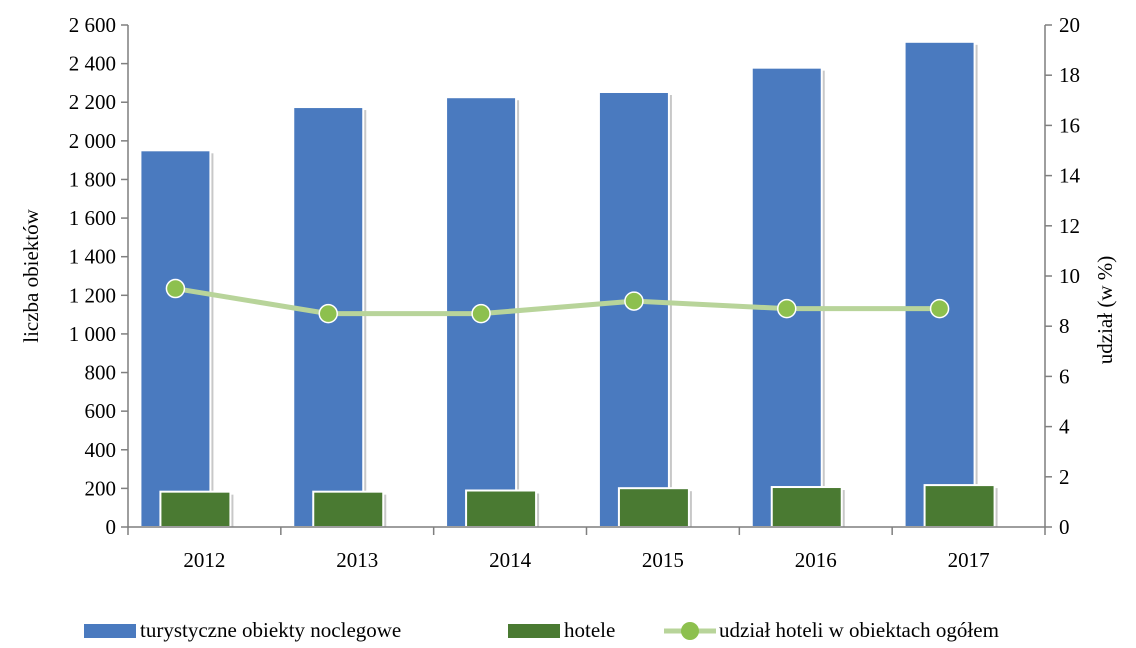  What do you see at coordinates (501, 508) in the screenshot?
I see `bar-2014-hotele` at bounding box center [501, 508].